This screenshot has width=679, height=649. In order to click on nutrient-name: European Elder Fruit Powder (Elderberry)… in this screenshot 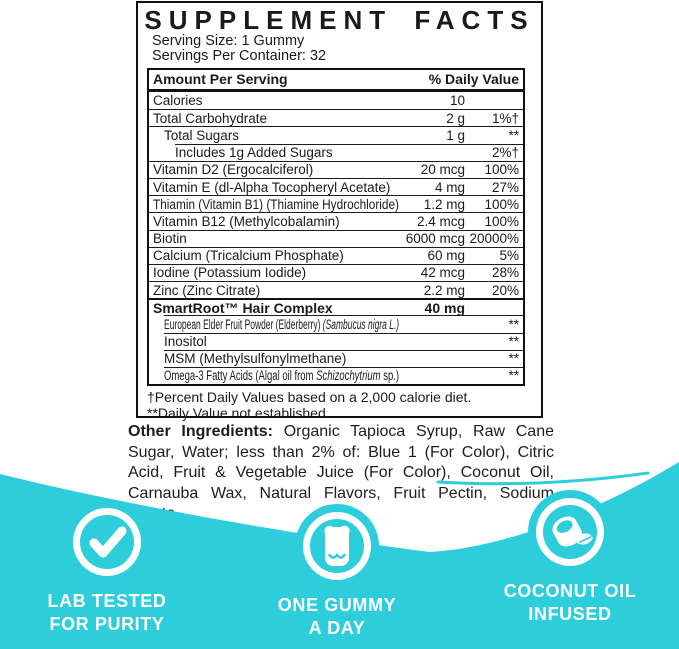, I will do `click(282, 324)`.